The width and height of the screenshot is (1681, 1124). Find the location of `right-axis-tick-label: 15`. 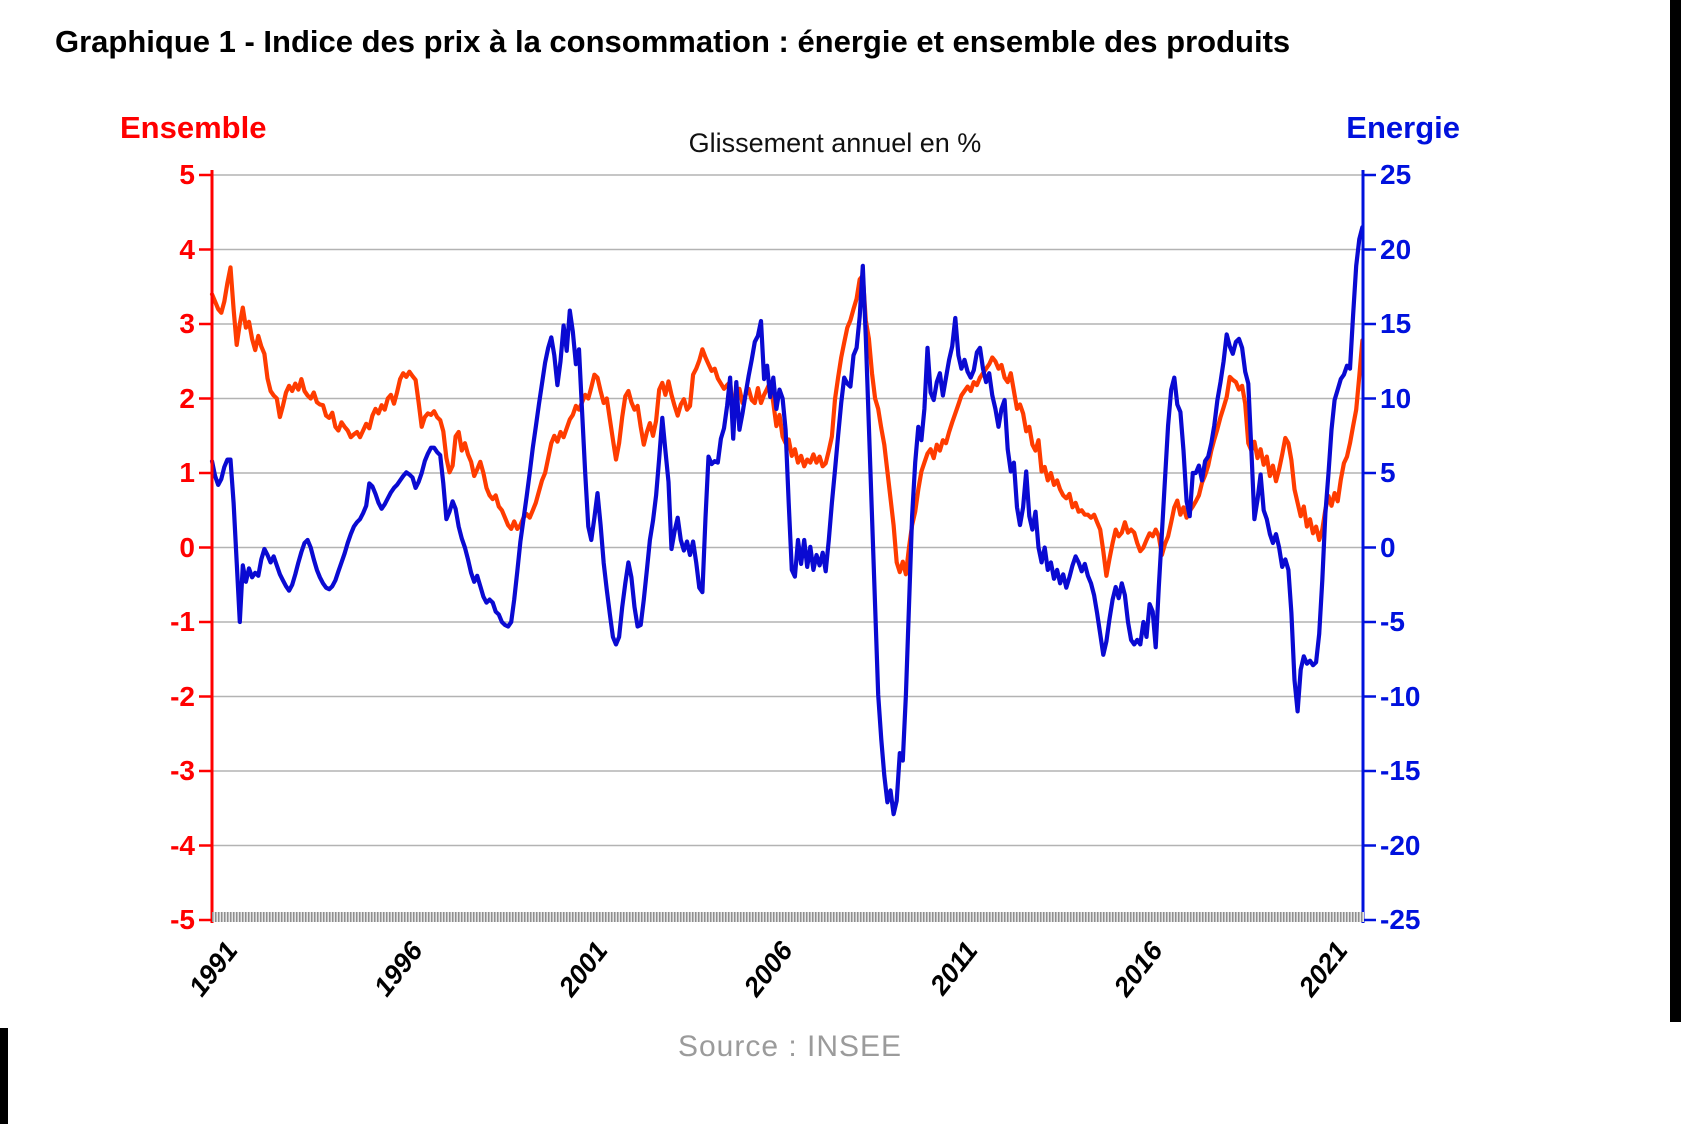

right-axis-tick-label: 15 is located at coordinates (1396, 323).